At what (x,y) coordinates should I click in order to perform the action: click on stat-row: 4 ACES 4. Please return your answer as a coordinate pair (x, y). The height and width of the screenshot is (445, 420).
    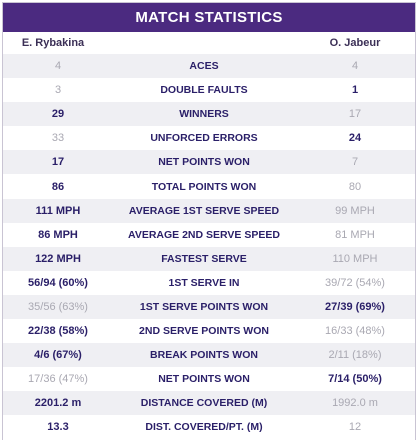
    Looking at the image, I should click on (209, 66).